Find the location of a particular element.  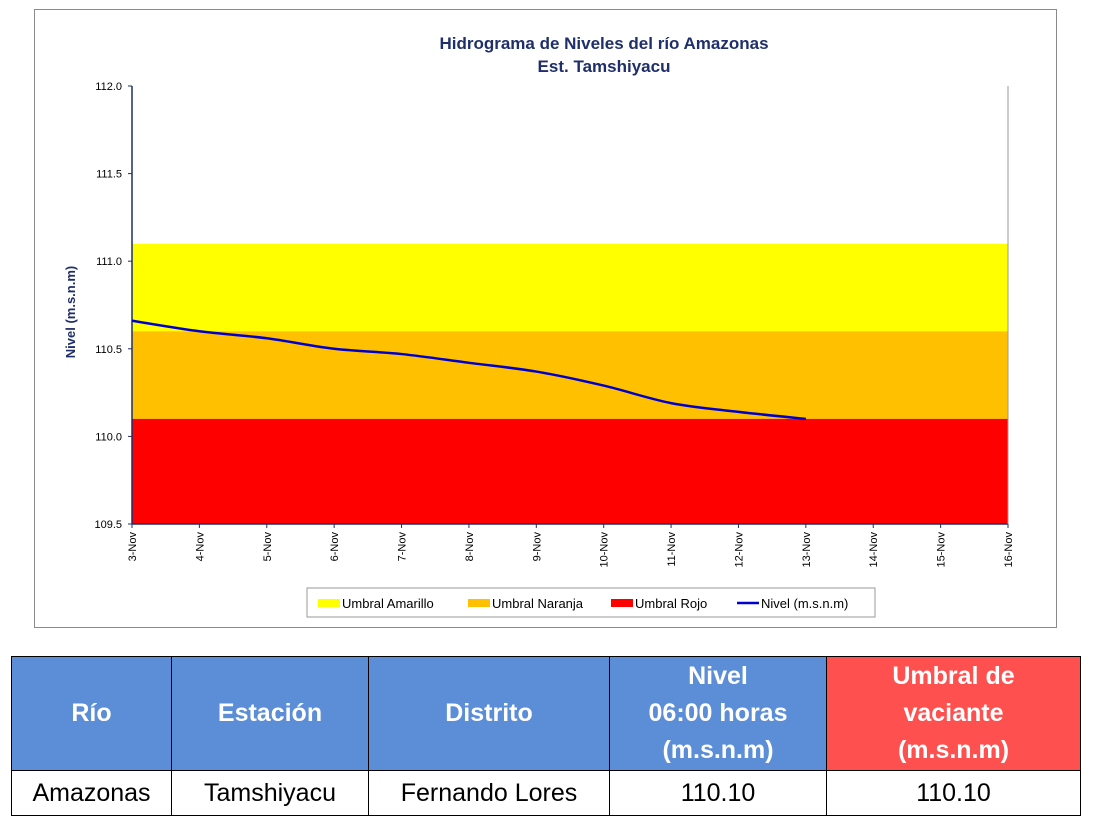

chart-title: Hidrograma de Niveles del río Amazonas is located at coordinates (603, 43).